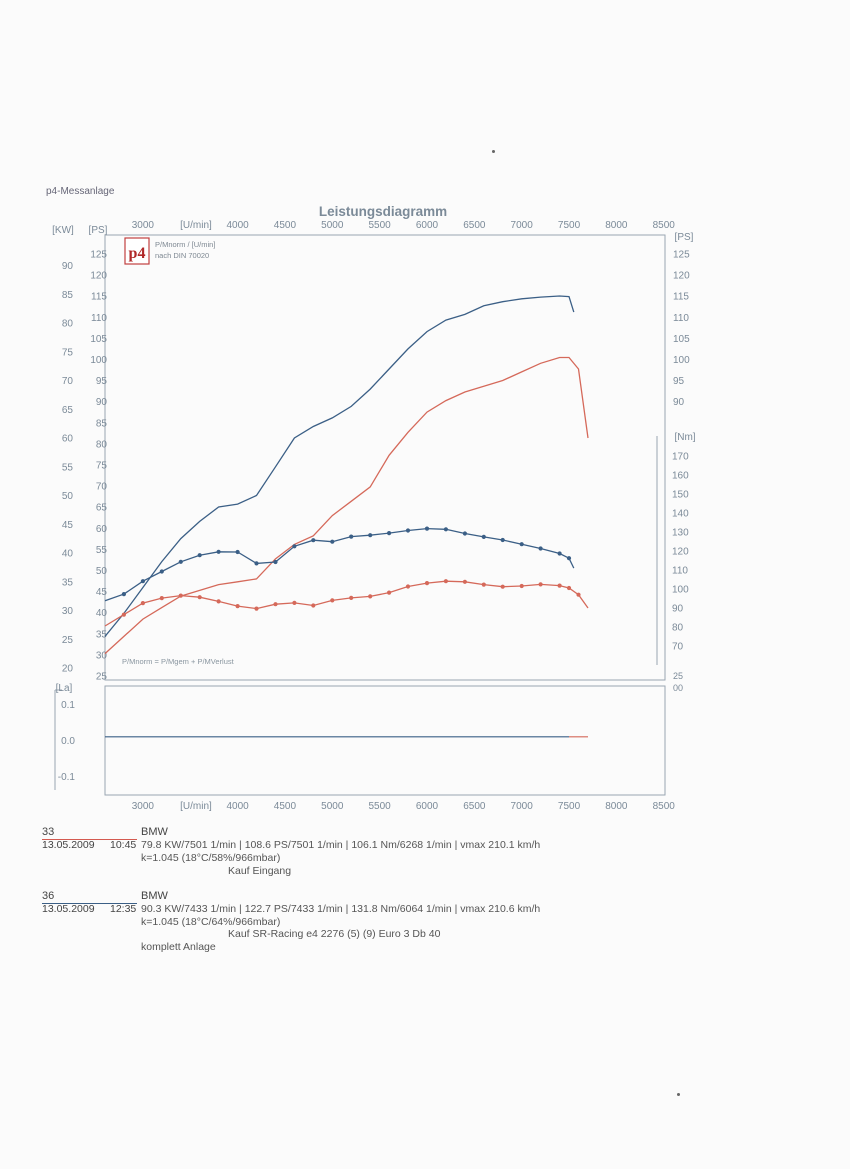 The height and width of the screenshot is (1169, 850). What do you see at coordinates (80, 191) in the screenshot?
I see `system-label: p4-Messanlage` at bounding box center [80, 191].